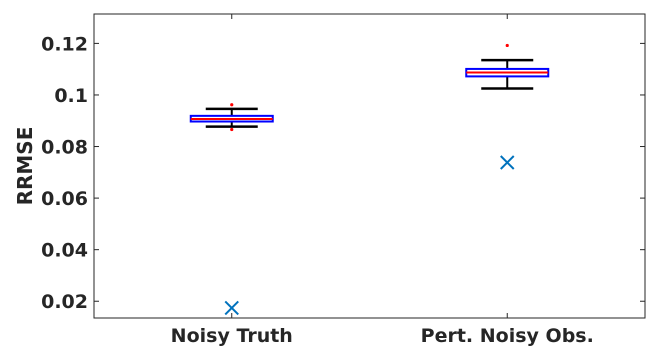  I want to click on y-tick-label: 0.02, so click(64, 302).